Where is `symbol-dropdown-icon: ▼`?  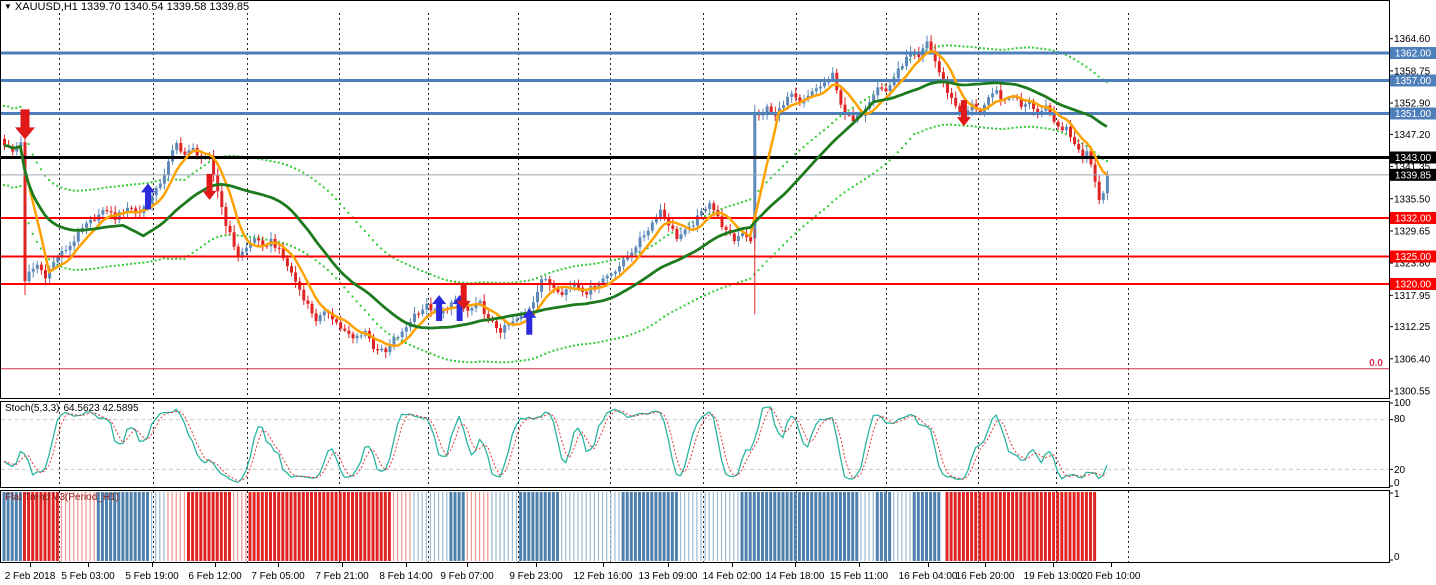
symbol-dropdown-icon: ▼ is located at coordinates (8, 6).